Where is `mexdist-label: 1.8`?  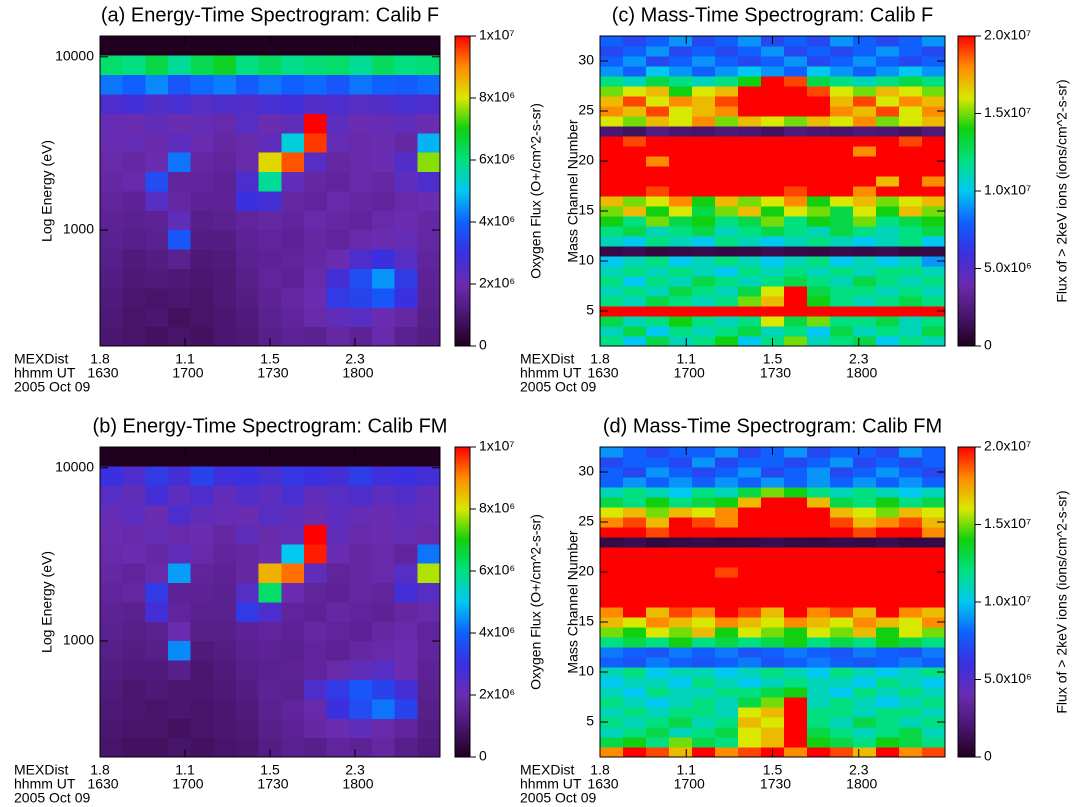
mexdist-label: 1.8 is located at coordinates (100, 359).